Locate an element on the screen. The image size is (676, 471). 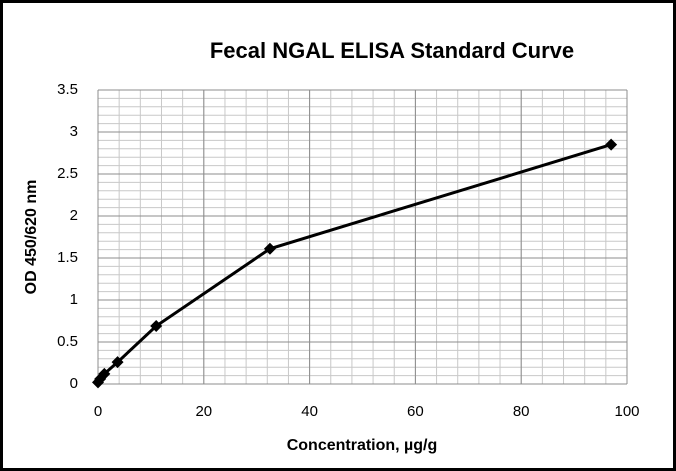
y-tick-label: 0 is located at coordinates (74, 383).